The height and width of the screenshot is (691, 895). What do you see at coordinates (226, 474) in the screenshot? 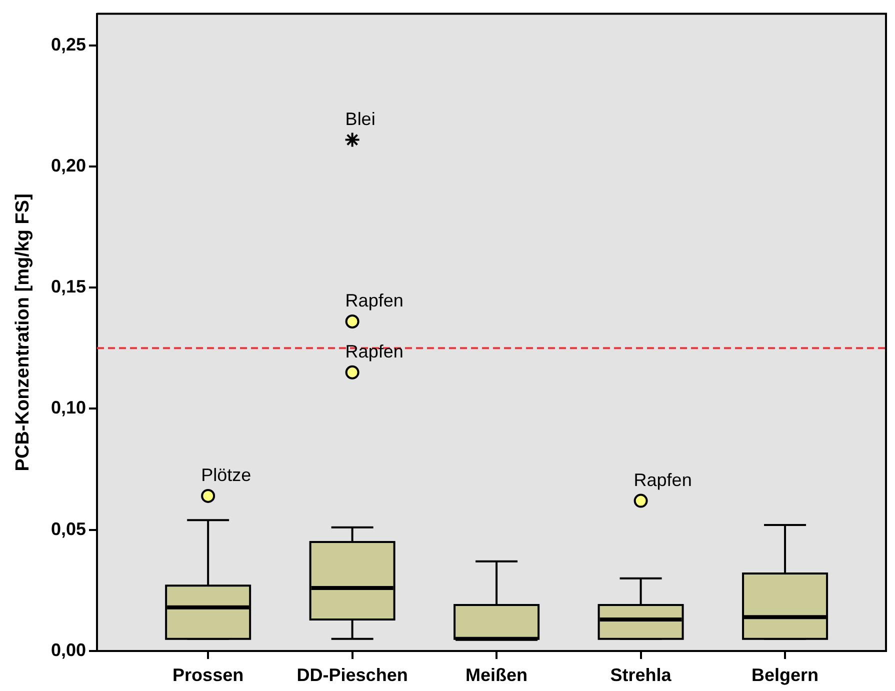
I see `annotation: Plötze` at bounding box center [226, 474].